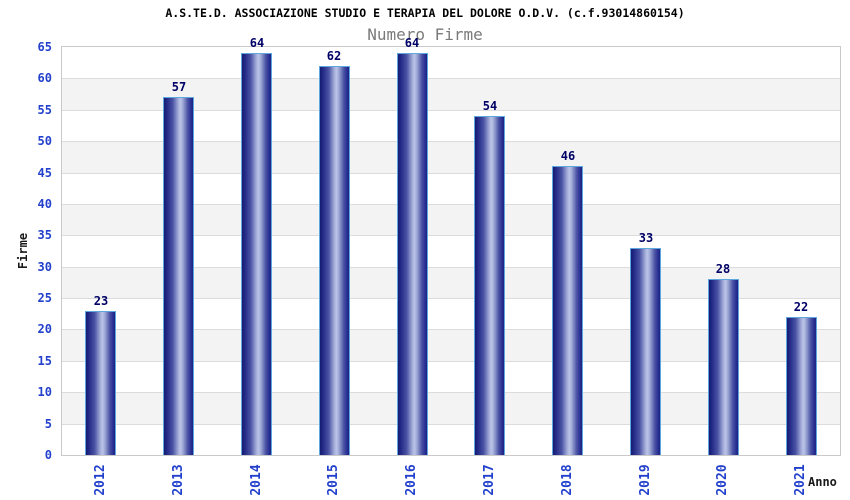 Image resolution: width=850 pixels, height=500 pixels. Describe the element at coordinates (334, 56) in the screenshot. I see `bar-value-label: 62` at that location.